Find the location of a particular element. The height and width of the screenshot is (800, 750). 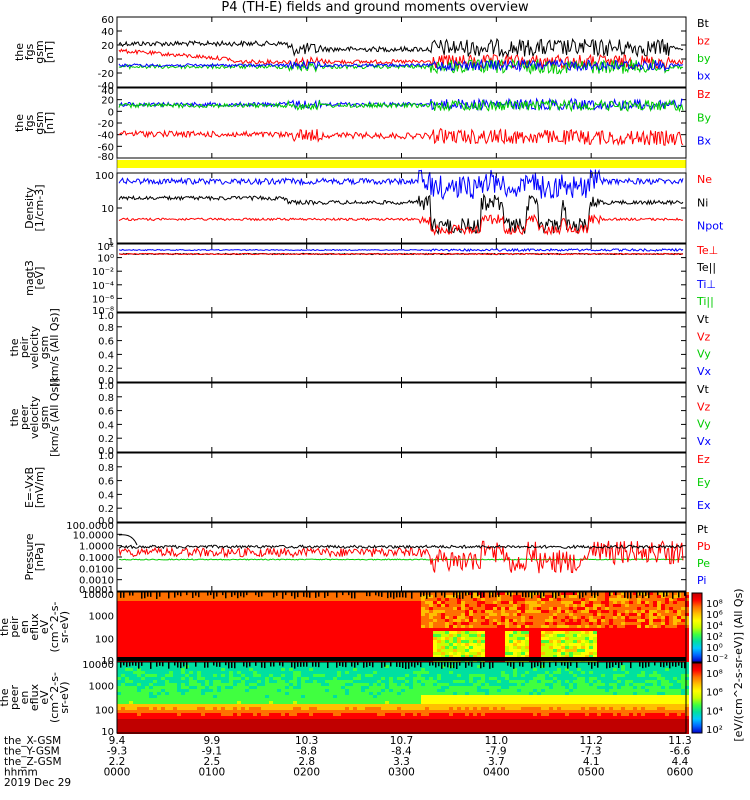

y-axis-label: eV is located at coordinates (44, 626).